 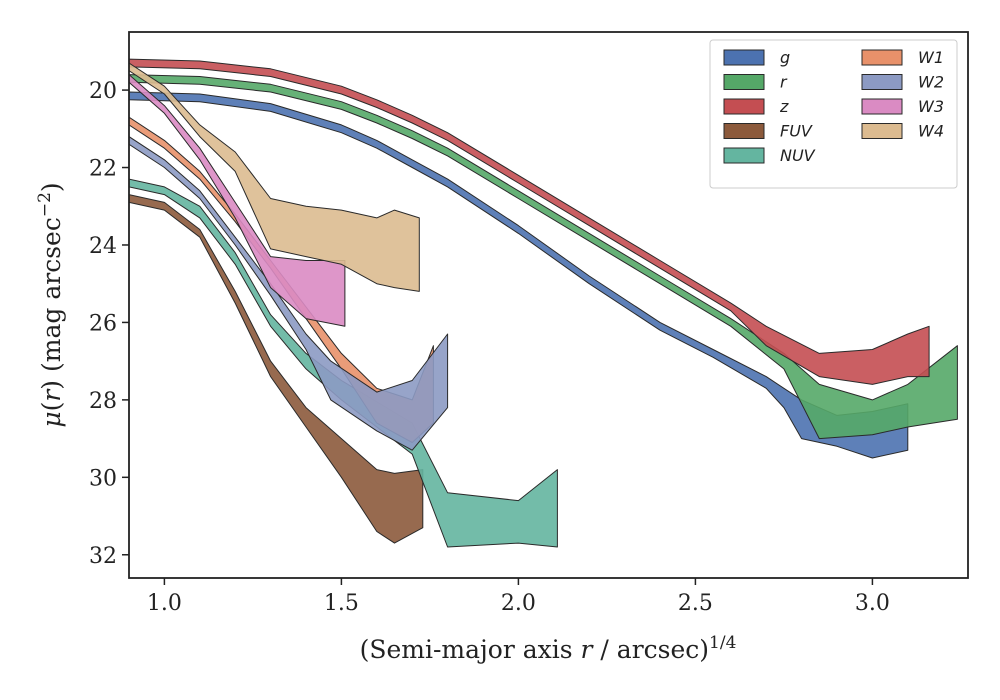 What do you see at coordinates (931, 131) in the screenshot?
I see `legend-label-w4: W4` at bounding box center [931, 131].